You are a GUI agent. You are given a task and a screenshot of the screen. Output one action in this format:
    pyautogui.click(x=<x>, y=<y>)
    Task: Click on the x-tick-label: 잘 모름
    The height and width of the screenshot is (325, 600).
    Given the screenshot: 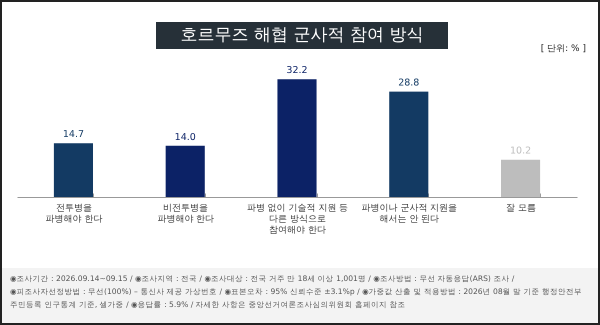 What is the action you would take?
    pyautogui.click(x=521, y=209)
    